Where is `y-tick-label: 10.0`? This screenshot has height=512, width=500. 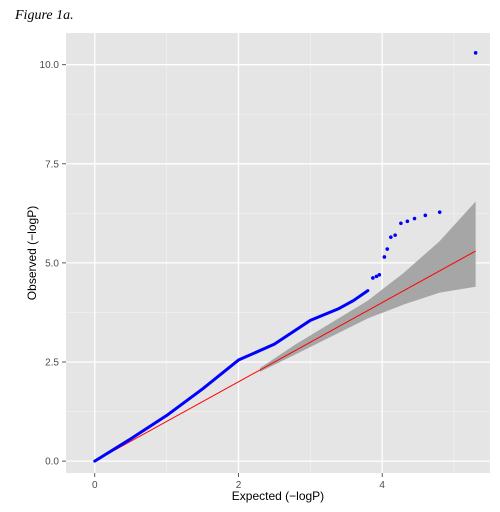 y-tick-label: 10.0 is located at coordinates (50, 65).